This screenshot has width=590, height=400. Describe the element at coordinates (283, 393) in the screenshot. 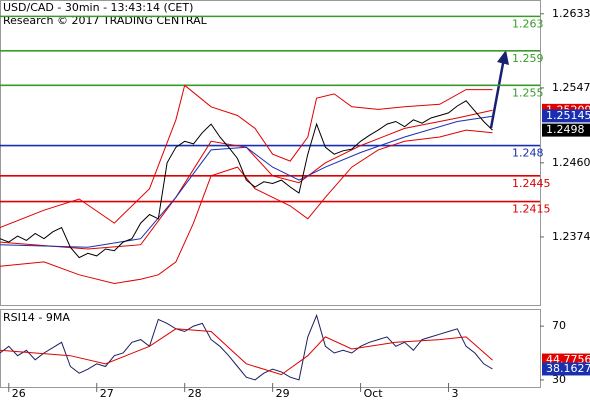

I see `x-tick-label: 29` at that location.